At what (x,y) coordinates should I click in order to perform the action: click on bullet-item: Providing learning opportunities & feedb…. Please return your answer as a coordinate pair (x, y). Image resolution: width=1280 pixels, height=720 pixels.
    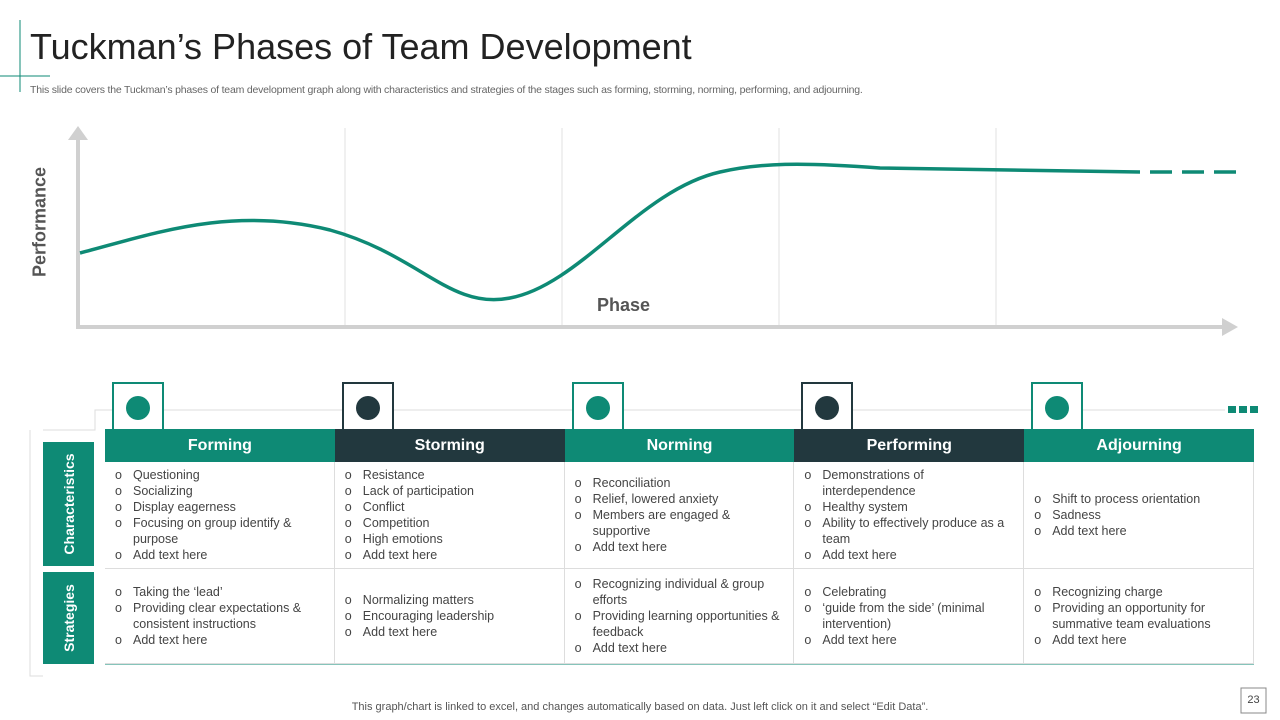
    Looking at the image, I should click on (678, 624).